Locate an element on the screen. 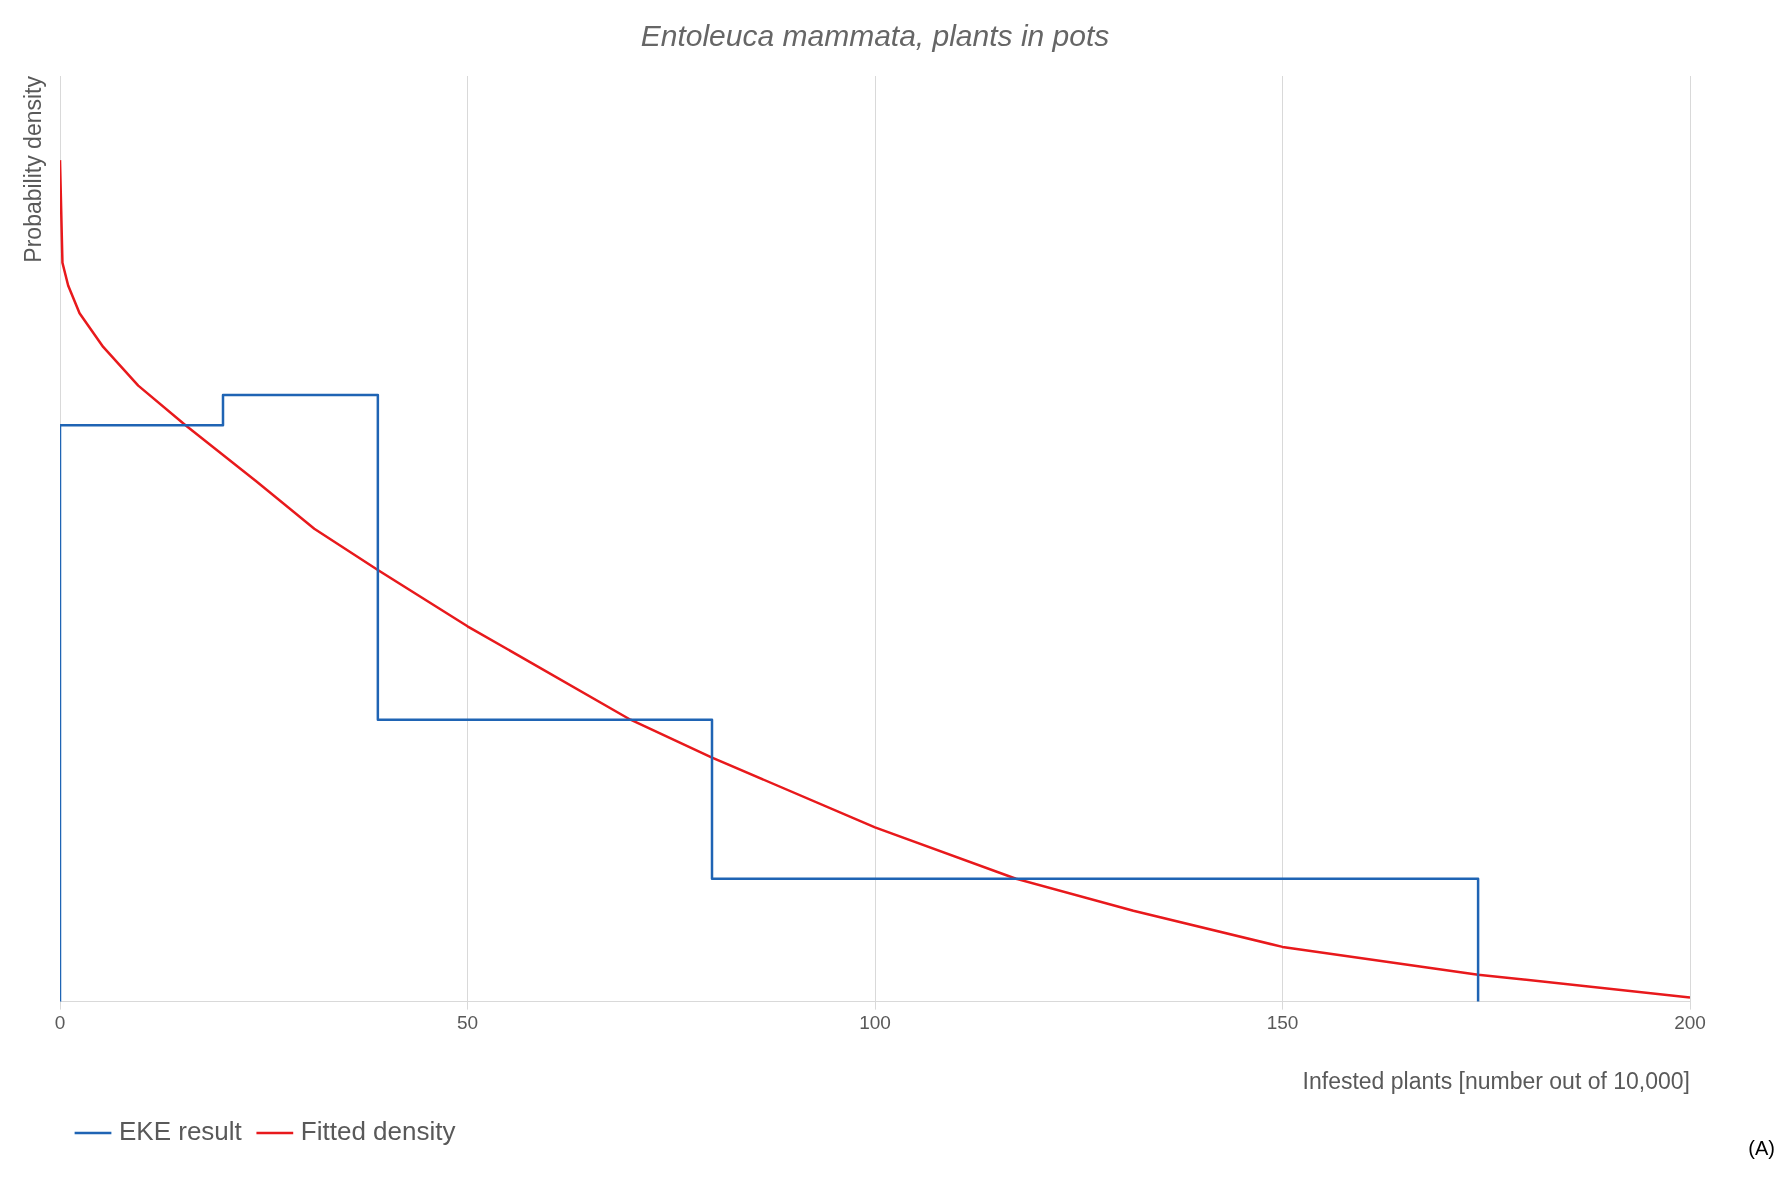 This screenshot has width=1787, height=1186. y-axis-title: Probability density is located at coordinates (32, 169).